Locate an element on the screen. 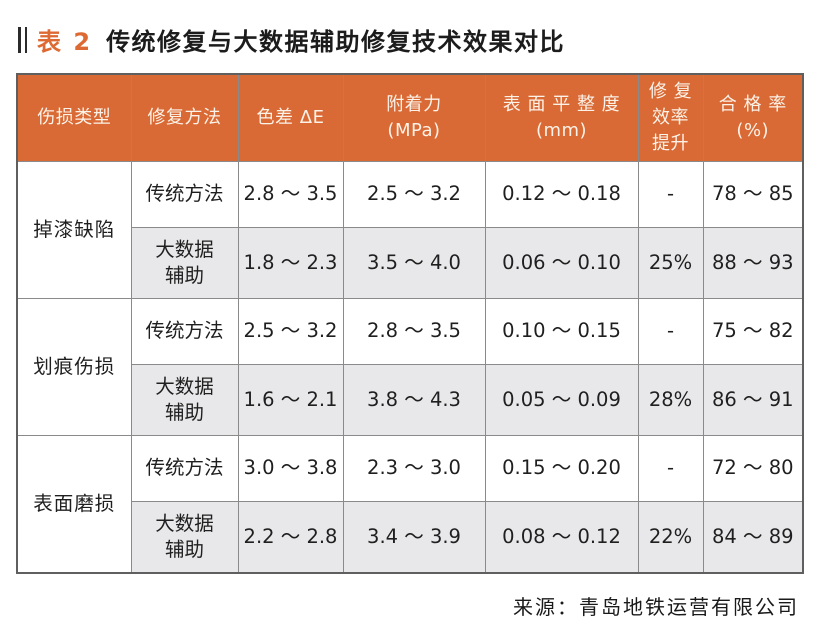  pass-rate-cell: 72 ～ 80 is located at coordinates (753, 468).